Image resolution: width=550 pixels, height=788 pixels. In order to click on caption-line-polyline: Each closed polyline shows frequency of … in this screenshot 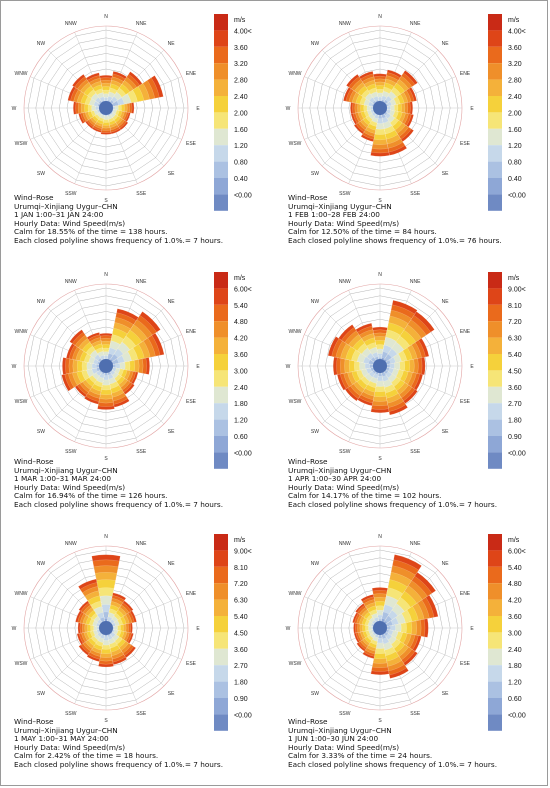, I will do `click(119, 764)`.